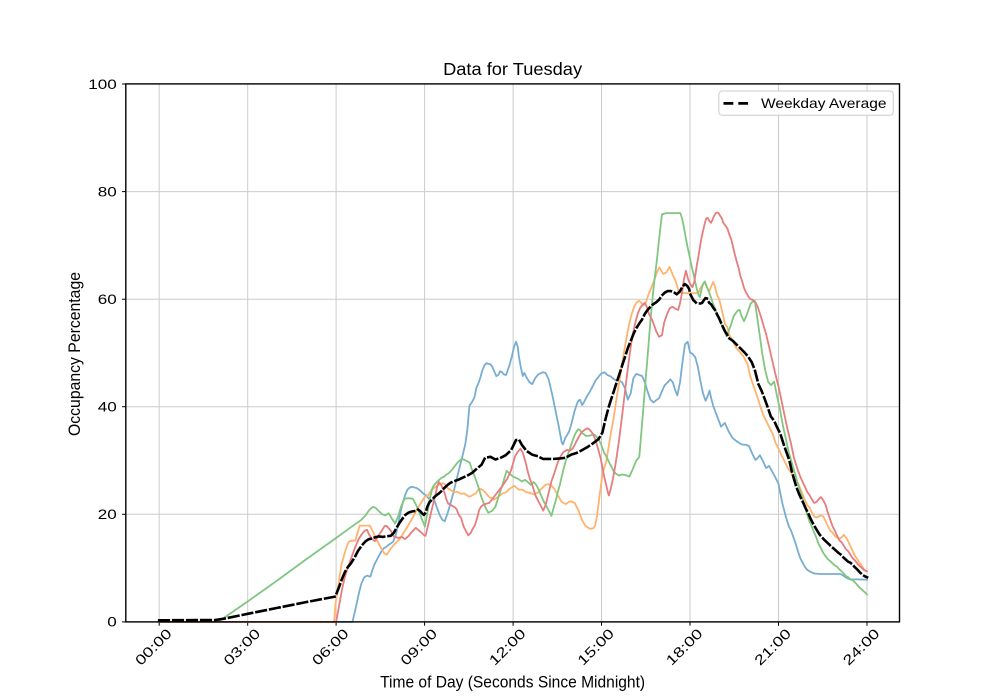 Image resolution: width=1000 pixels, height=700 pixels. I want to click on svg-text: 80, so click(107, 191).